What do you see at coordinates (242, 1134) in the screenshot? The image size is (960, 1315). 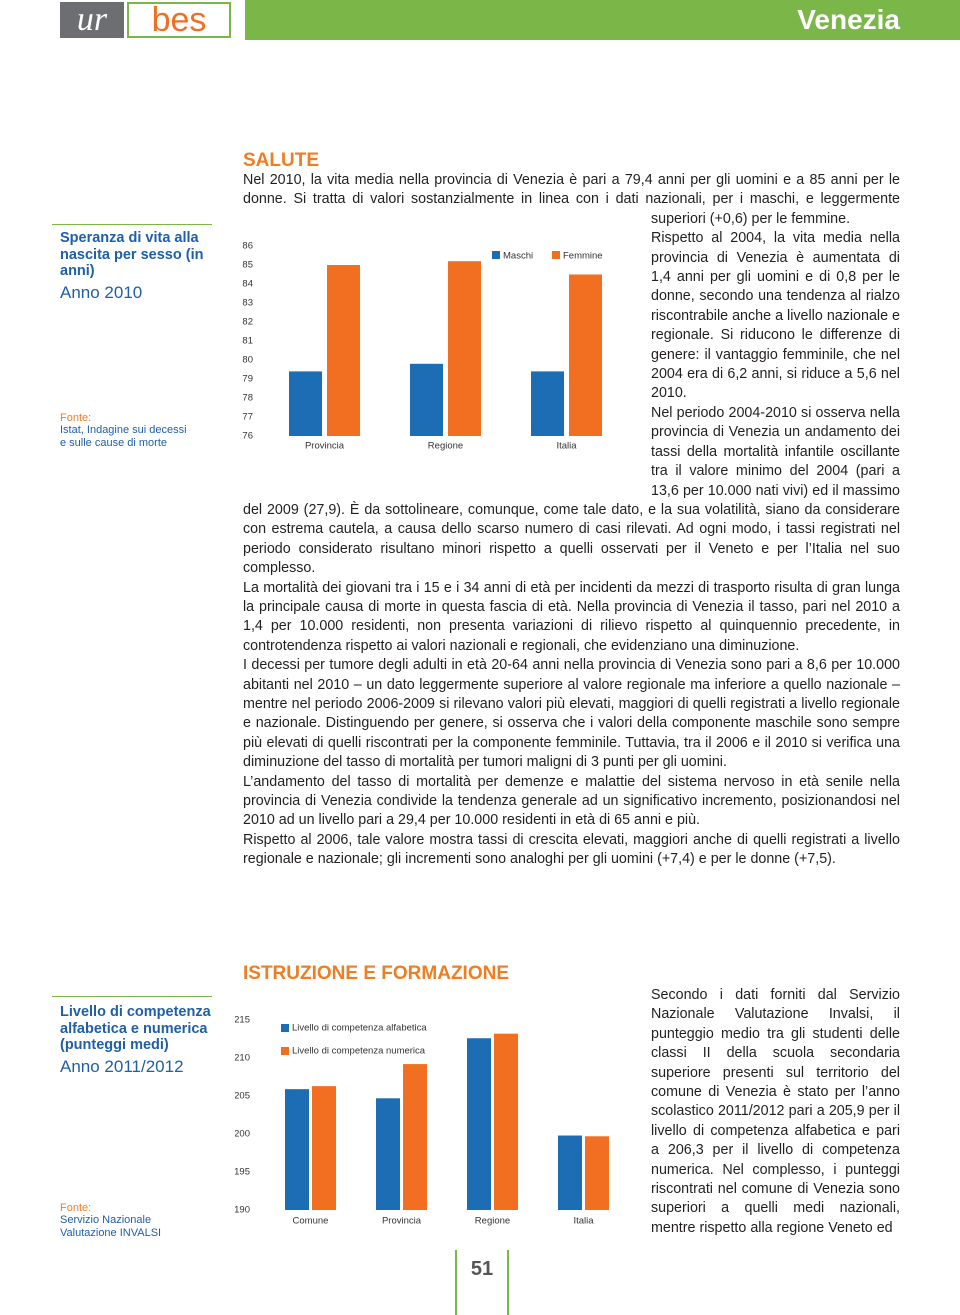 I see `y-tick-label: 200` at bounding box center [242, 1134].